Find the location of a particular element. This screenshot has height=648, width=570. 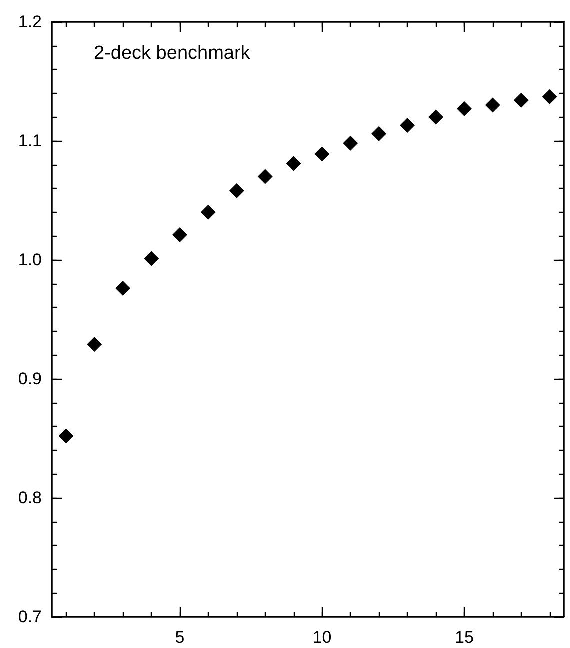

y-tick-label: 0.7 is located at coordinates (30, 617).